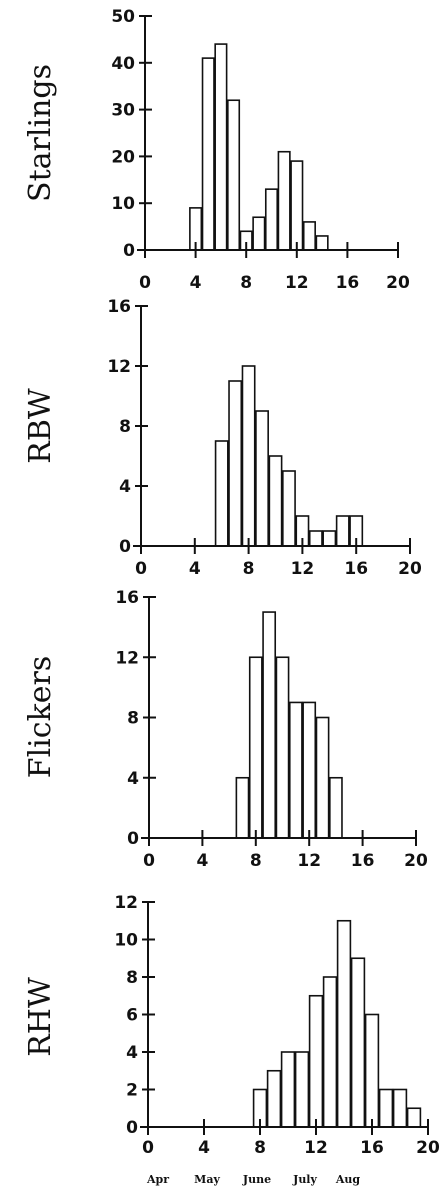  I want to click on month-label: Aug, so click(348, 1179).